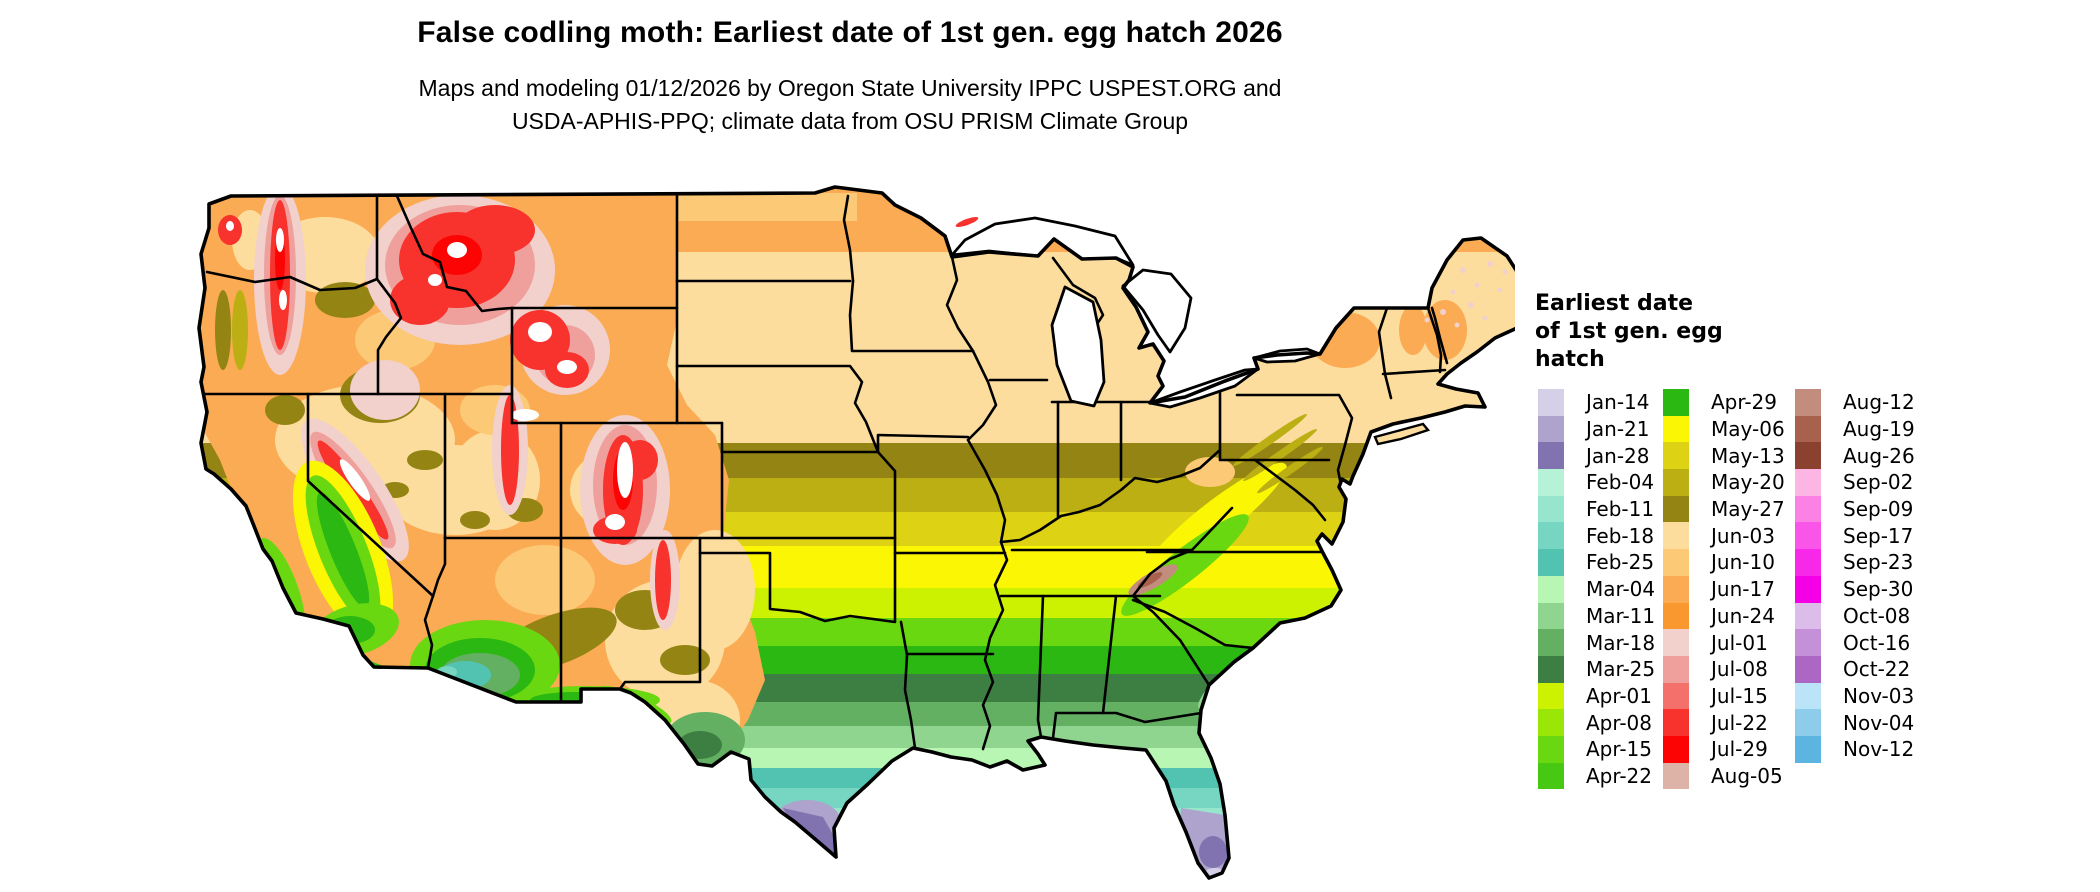 The width and height of the screenshot is (2100, 892). Describe the element at coordinates (1878, 589) in the screenshot. I see `legend-label: Sep-30` at that location.